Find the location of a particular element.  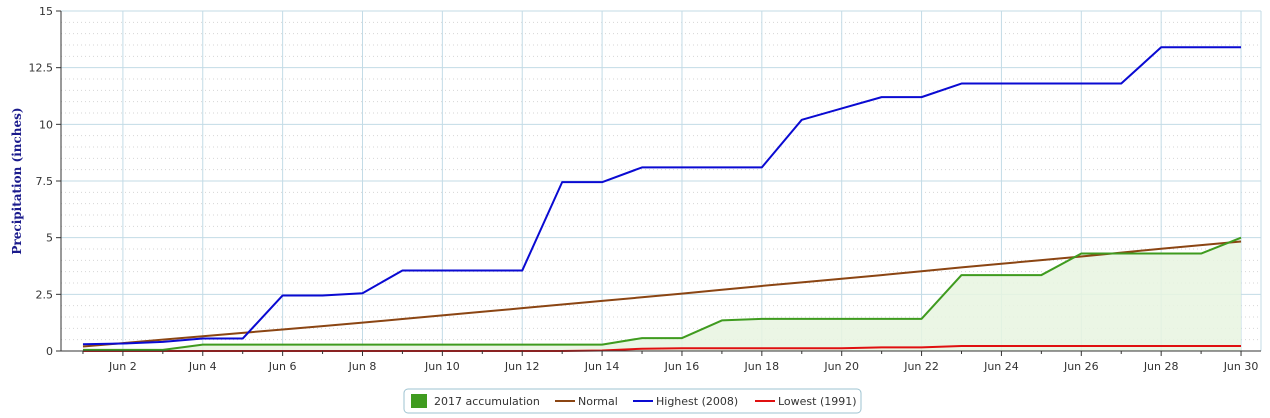

legend-item-highest-2008: Highest (2008) is located at coordinates (685, 401).